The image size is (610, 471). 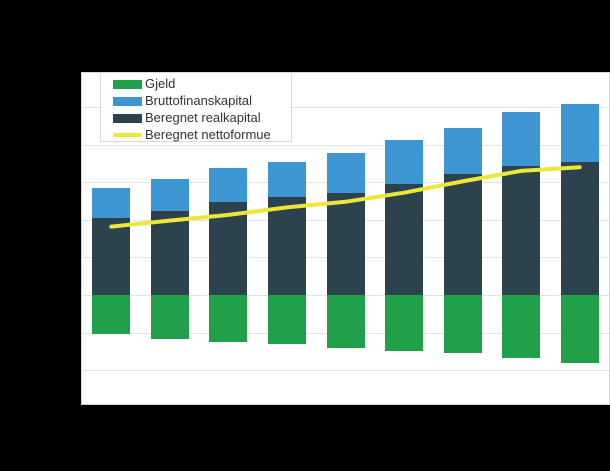 I want to click on legend-swatch-gjeld, so click(x=127, y=84).